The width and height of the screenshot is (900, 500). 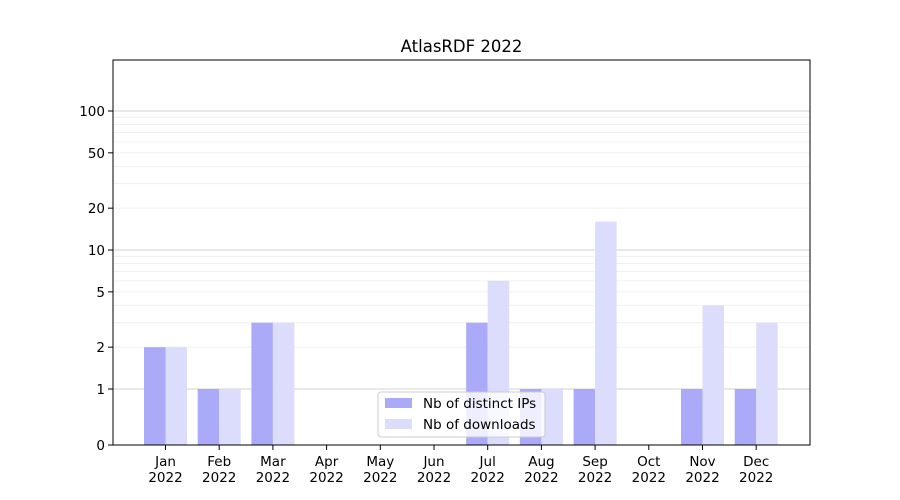 I want to click on legend-box, so click(x=461, y=414).